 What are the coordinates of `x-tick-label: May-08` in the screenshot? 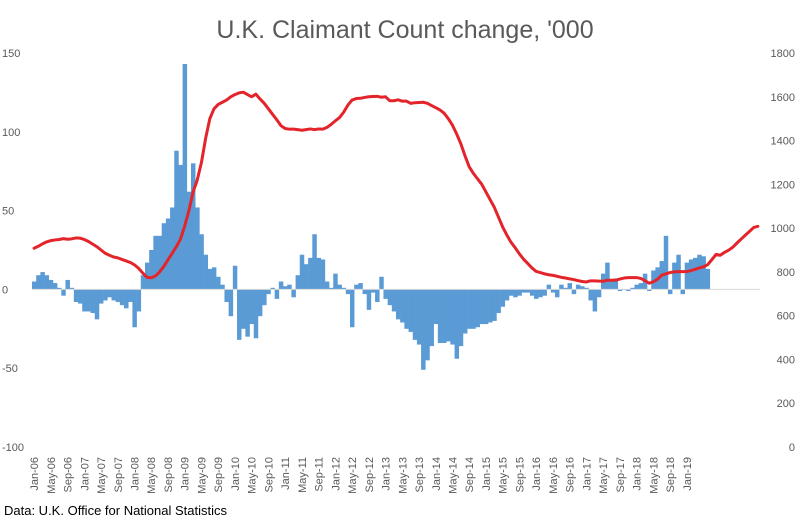 It's located at (152, 475).